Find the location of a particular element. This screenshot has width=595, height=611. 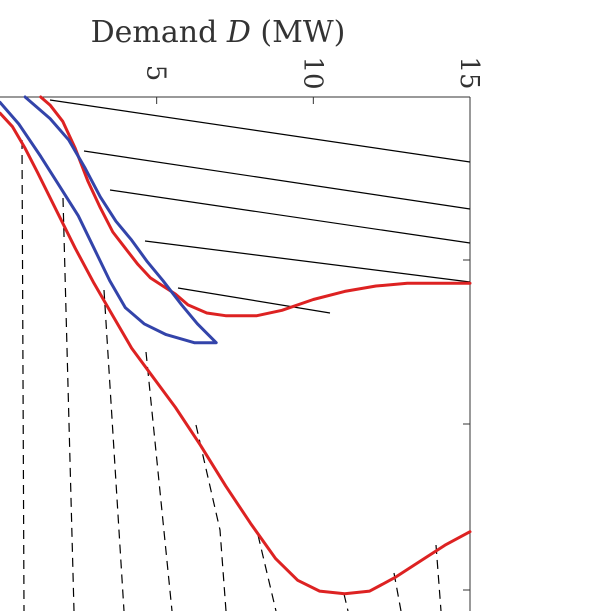

chart-title-suffix: (MW) is located at coordinates (298, 32).